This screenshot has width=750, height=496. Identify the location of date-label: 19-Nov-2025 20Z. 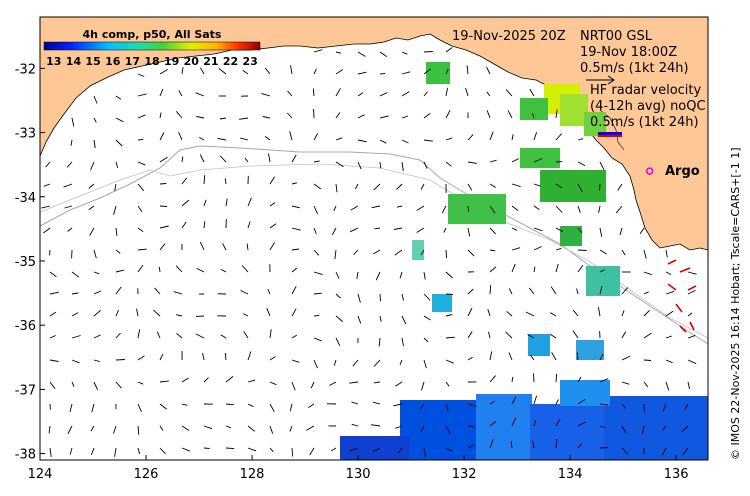
(509, 36).